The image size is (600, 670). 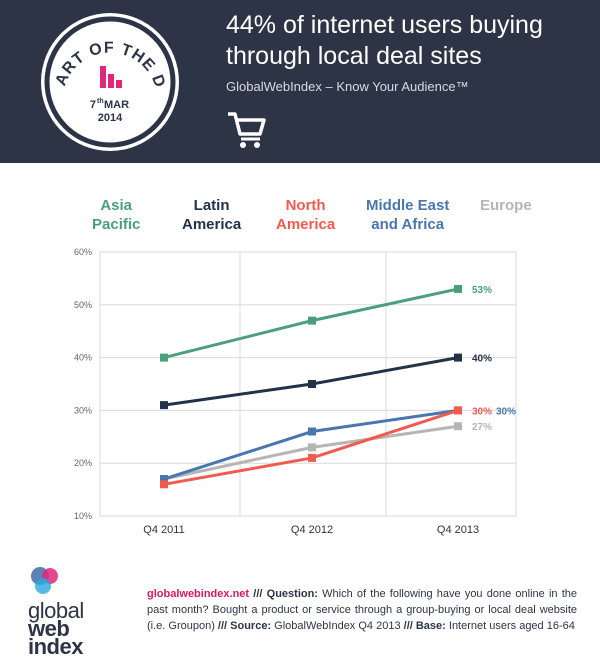 What do you see at coordinates (93, 105) in the screenshot?
I see `badge-day: 7` at bounding box center [93, 105].